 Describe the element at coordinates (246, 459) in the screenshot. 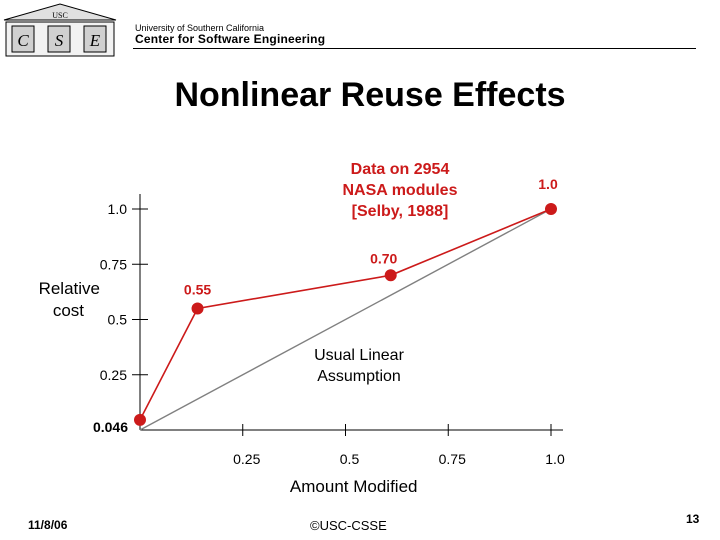

I see `x-tick-label: 0.25` at that location.